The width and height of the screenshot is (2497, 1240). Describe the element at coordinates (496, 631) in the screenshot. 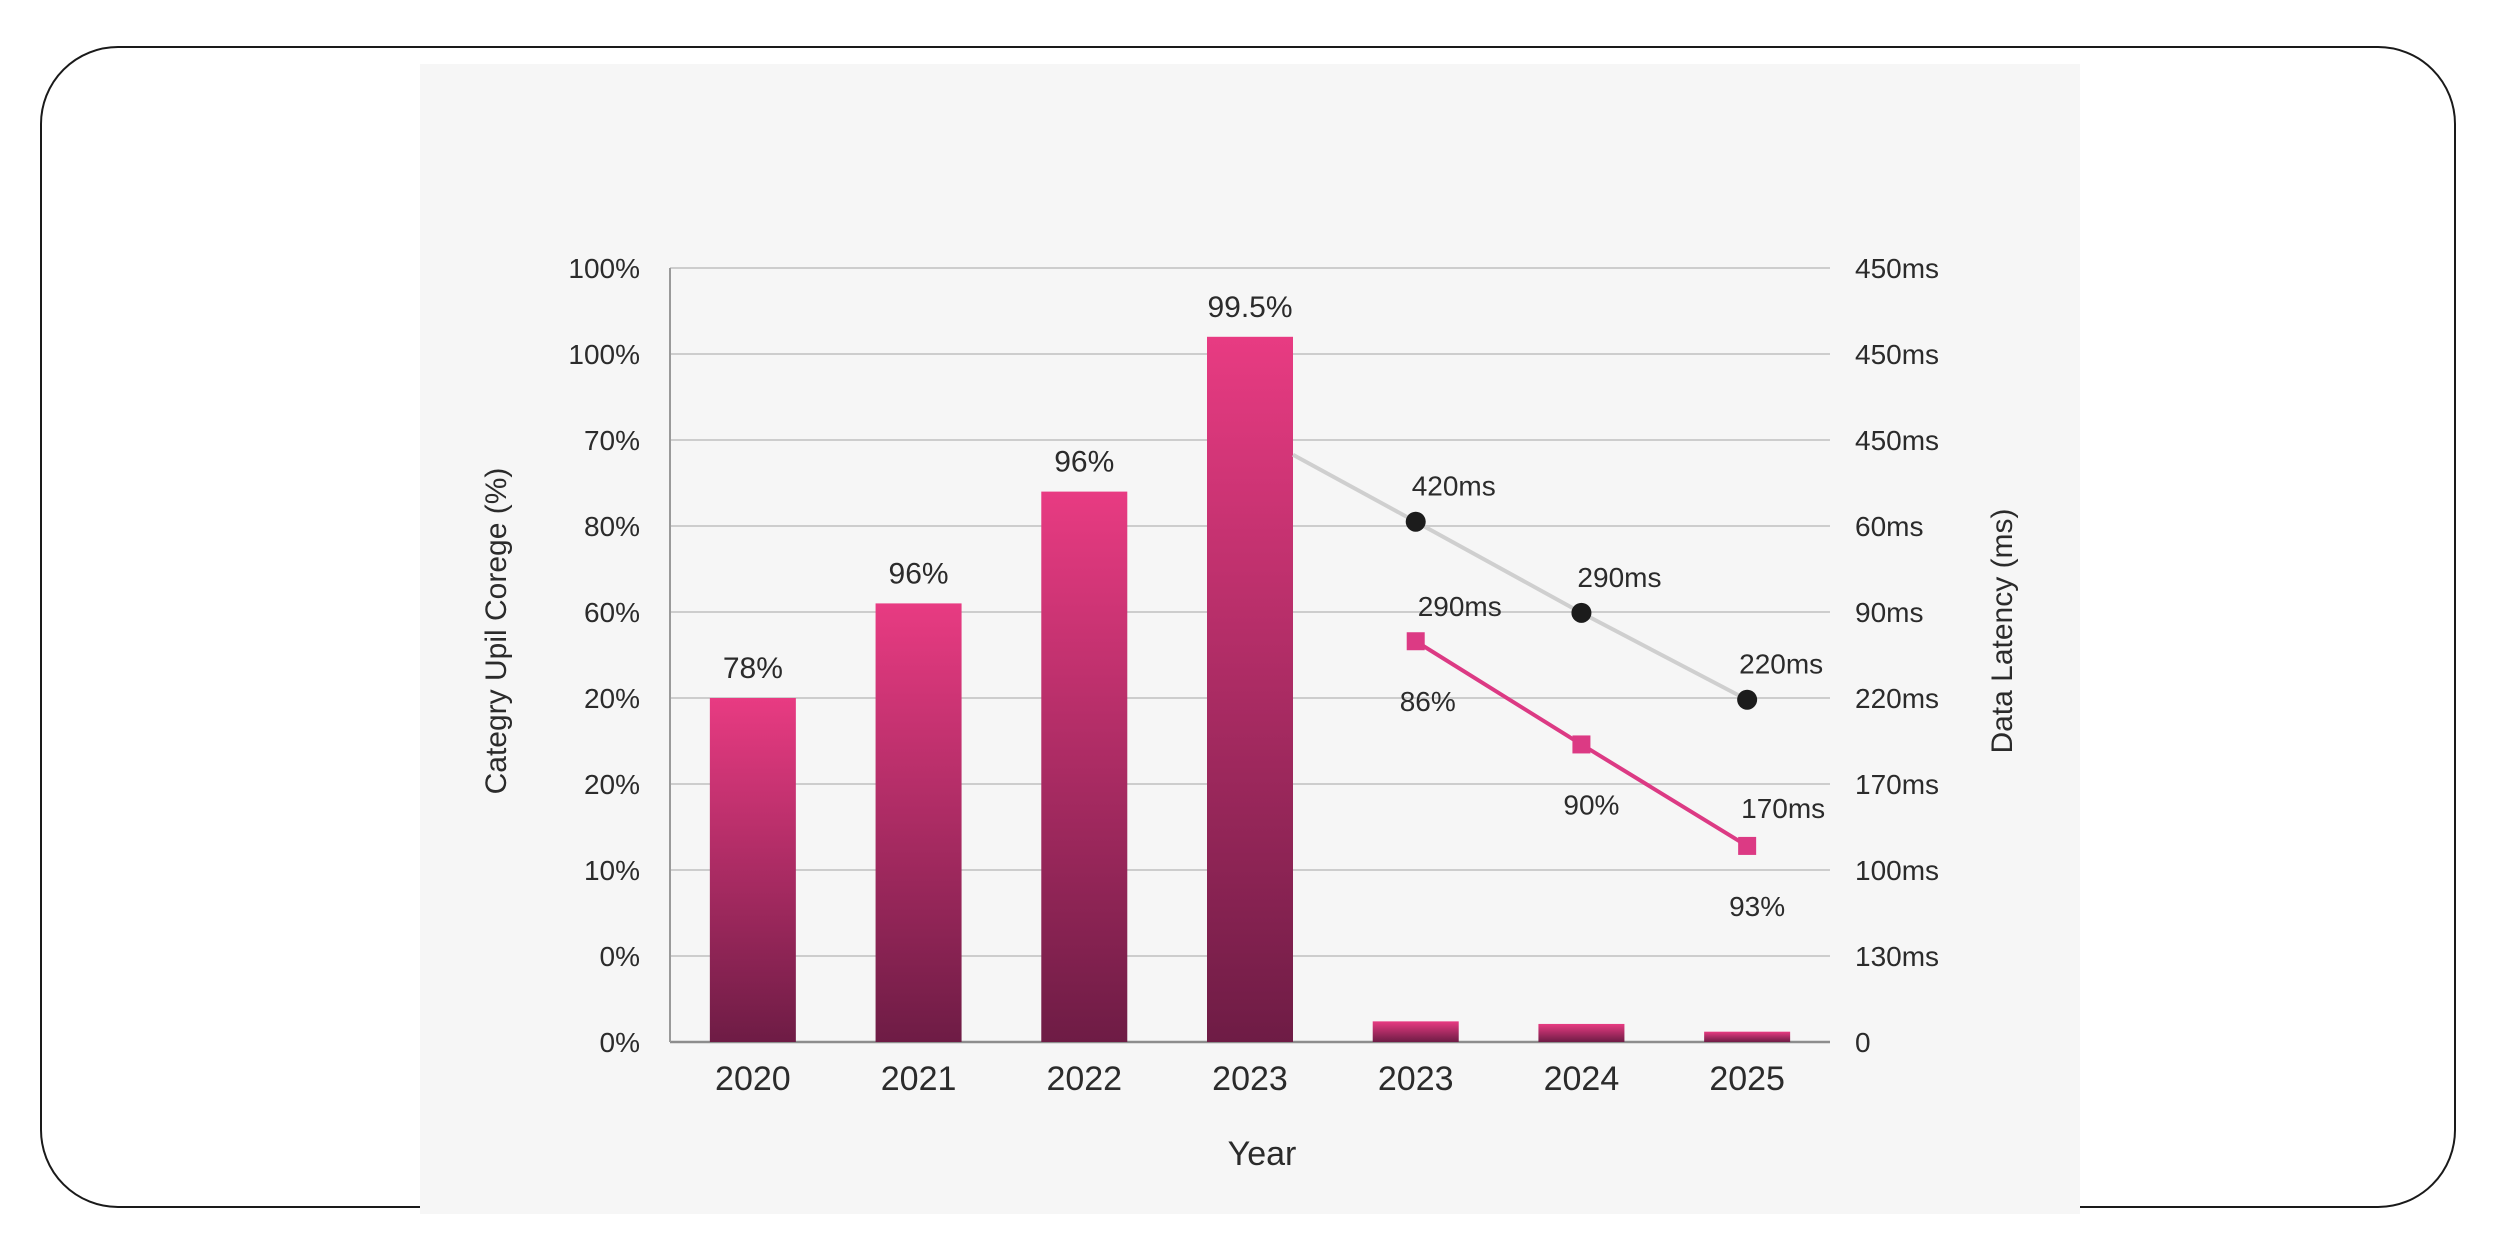

I see `left-axis-title: Categry Upil Corege (%)` at that location.